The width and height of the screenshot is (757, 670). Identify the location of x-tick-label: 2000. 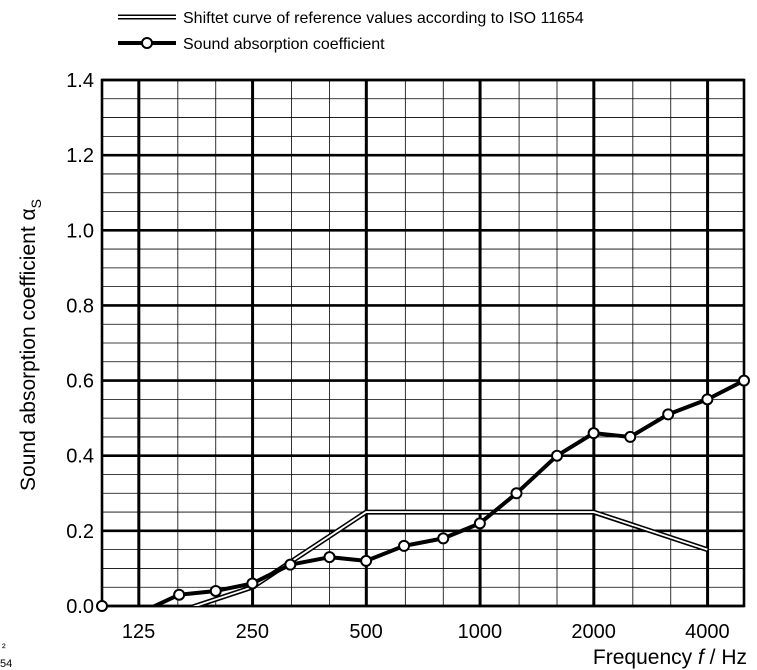
(593, 632).